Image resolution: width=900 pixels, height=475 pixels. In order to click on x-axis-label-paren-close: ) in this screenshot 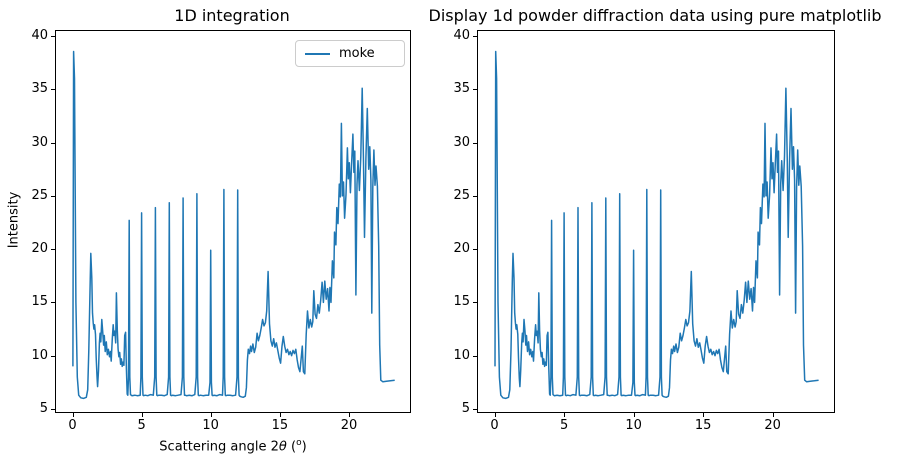, I will do `click(304, 447)`.